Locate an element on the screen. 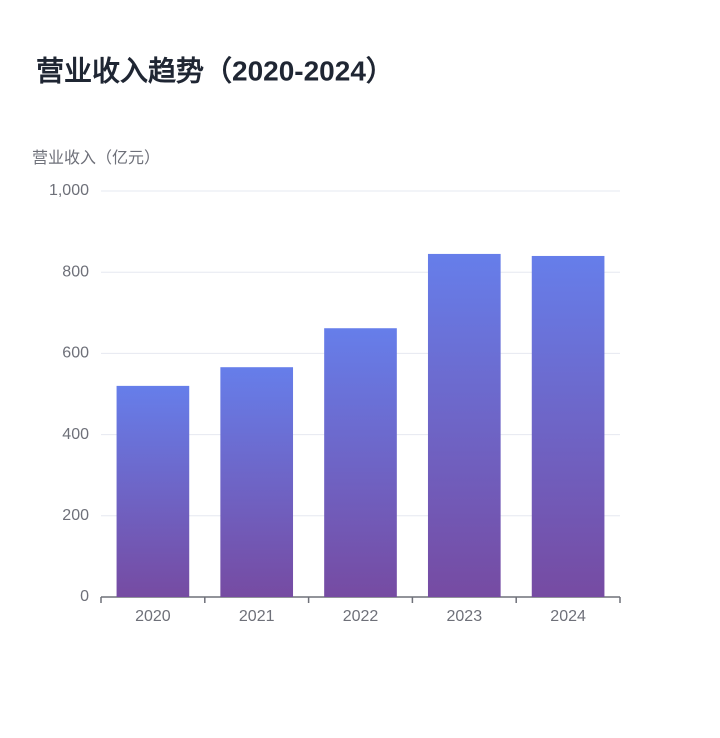  x-tick-label: 2023 is located at coordinates (465, 616).